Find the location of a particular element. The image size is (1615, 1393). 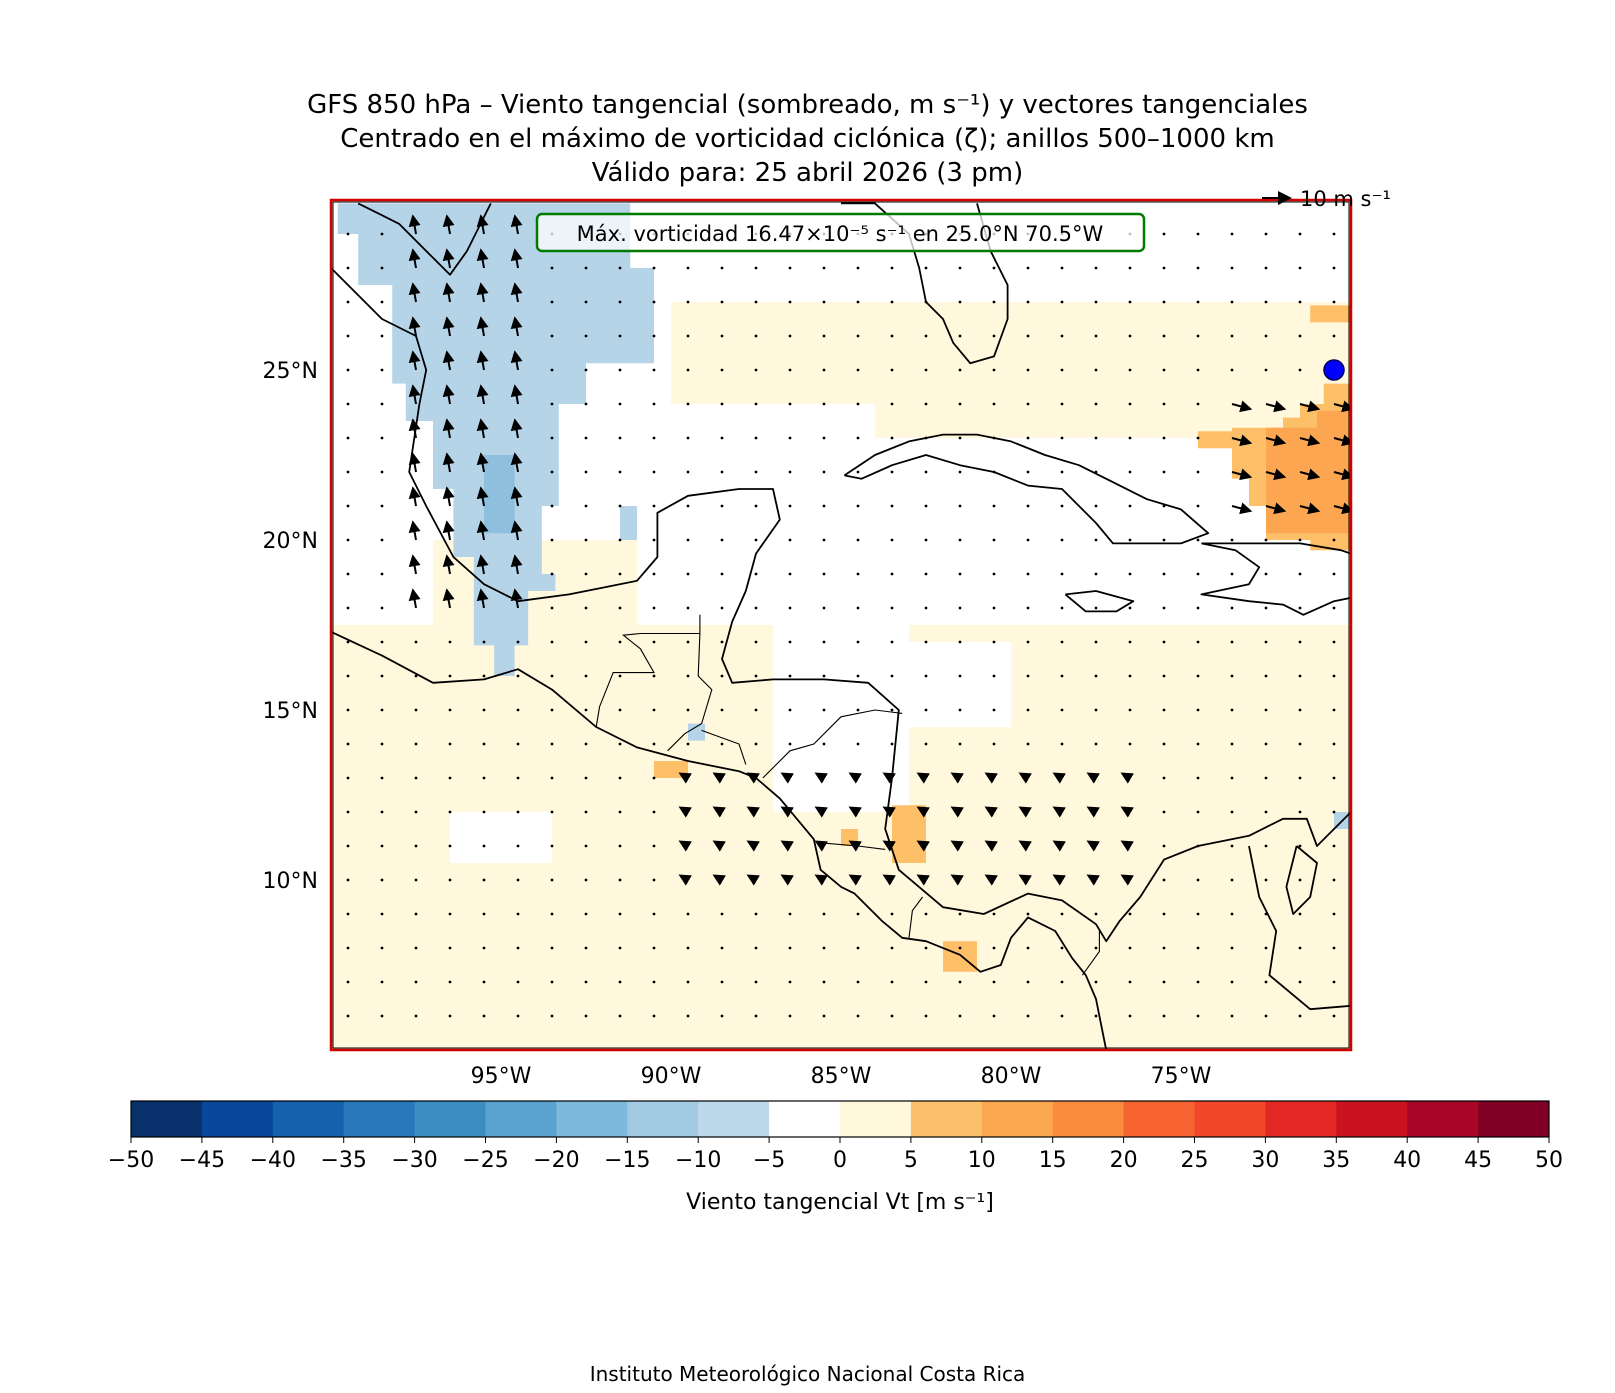

colorbar-tick-label: −10 is located at coordinates (698, 1160).